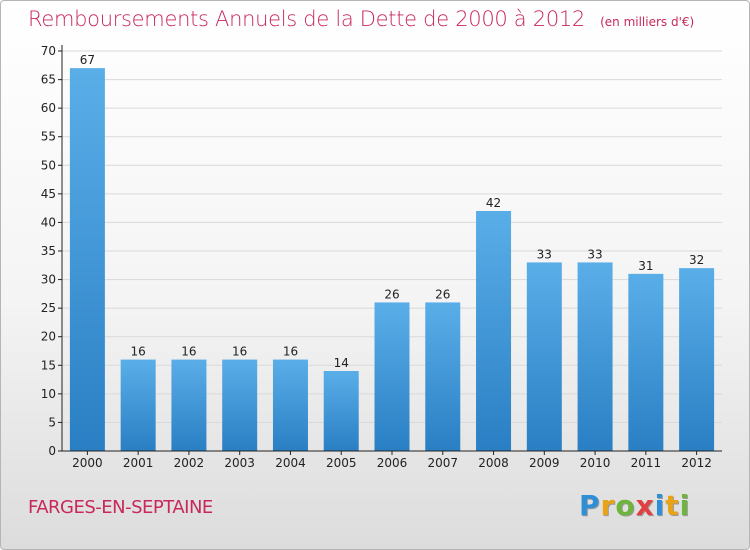 This screenshot has width=750, height=550. Describe the element at coordinates (392, 376) in the screenshot. I see `bar-2006` at that location.